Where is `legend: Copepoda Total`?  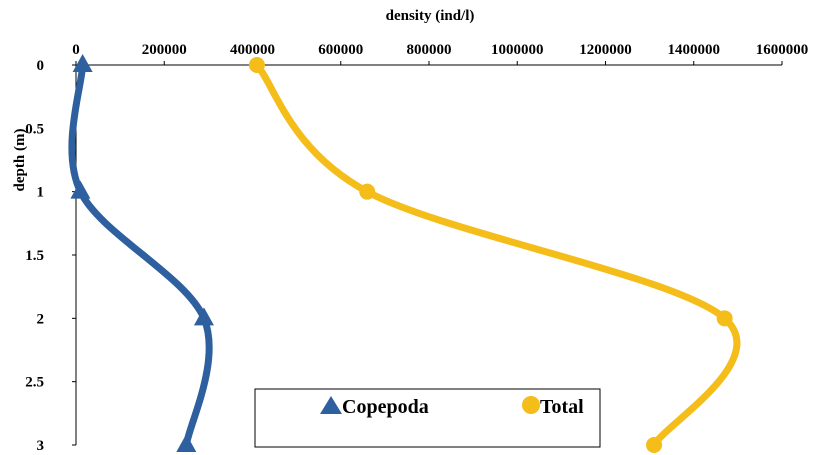
legend: Copepoda Total is located at coordinates (427, 418).